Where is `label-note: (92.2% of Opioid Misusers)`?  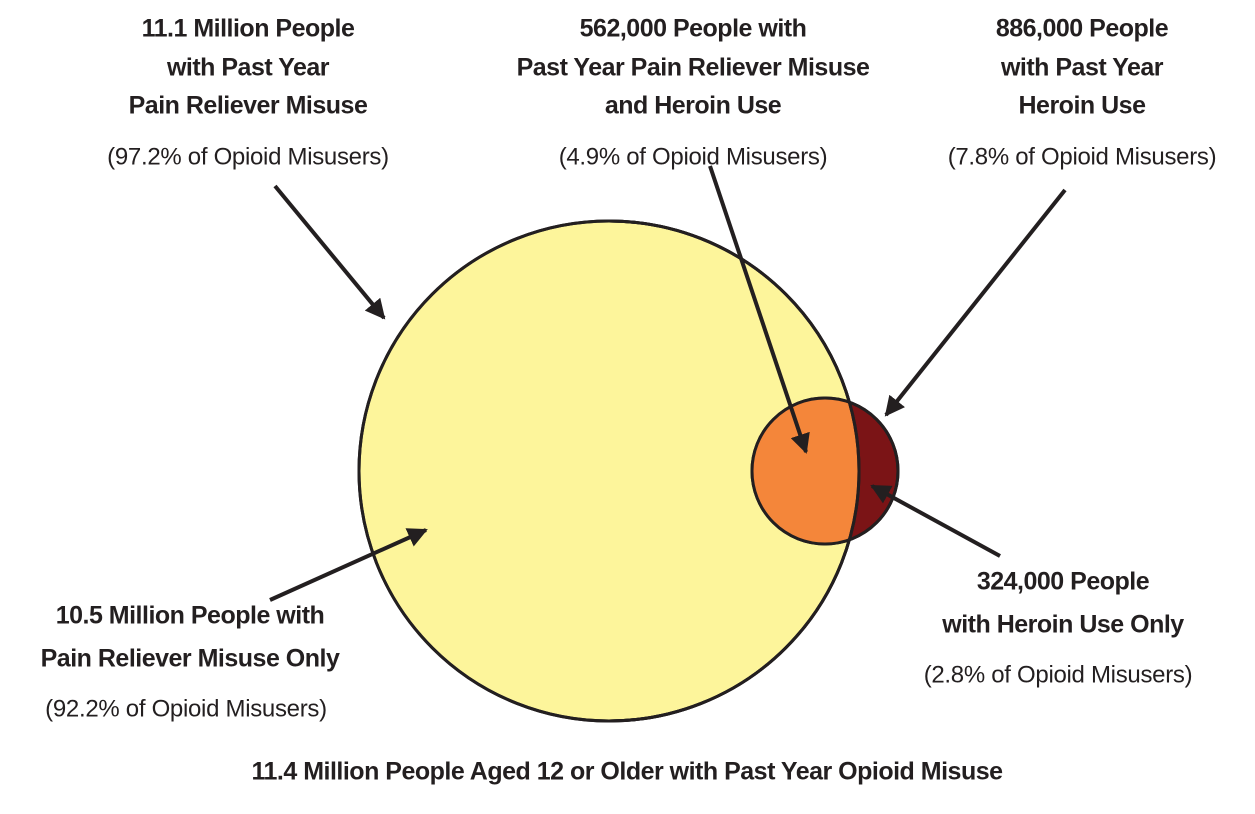
label-note: (92.2% of Opioid Misusers) is located at coordinates (186, 708).